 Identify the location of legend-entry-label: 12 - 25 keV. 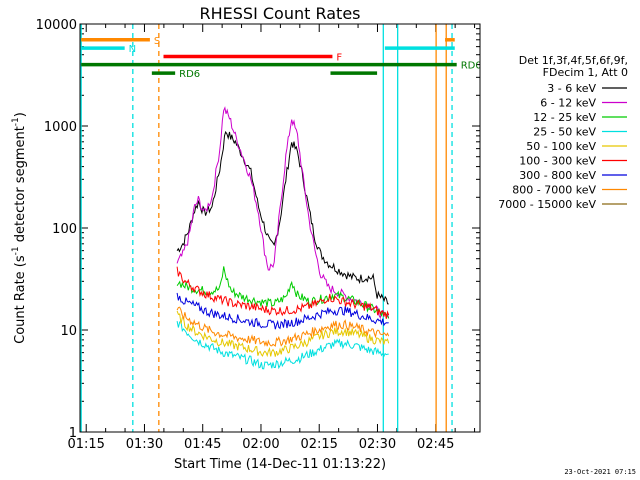
(564, 117).